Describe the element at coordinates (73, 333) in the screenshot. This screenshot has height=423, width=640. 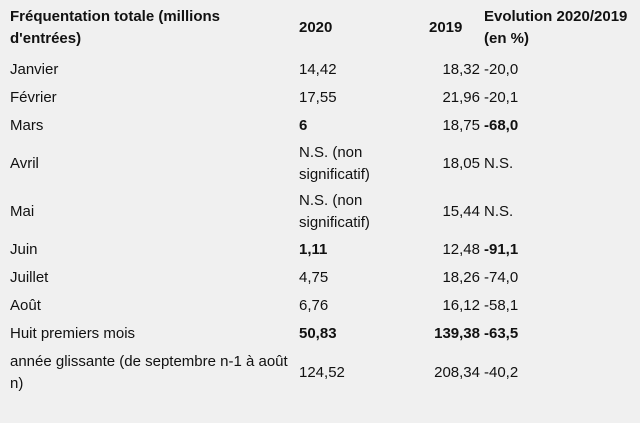
I see `month-cell: Huit premiers mois` at that location.